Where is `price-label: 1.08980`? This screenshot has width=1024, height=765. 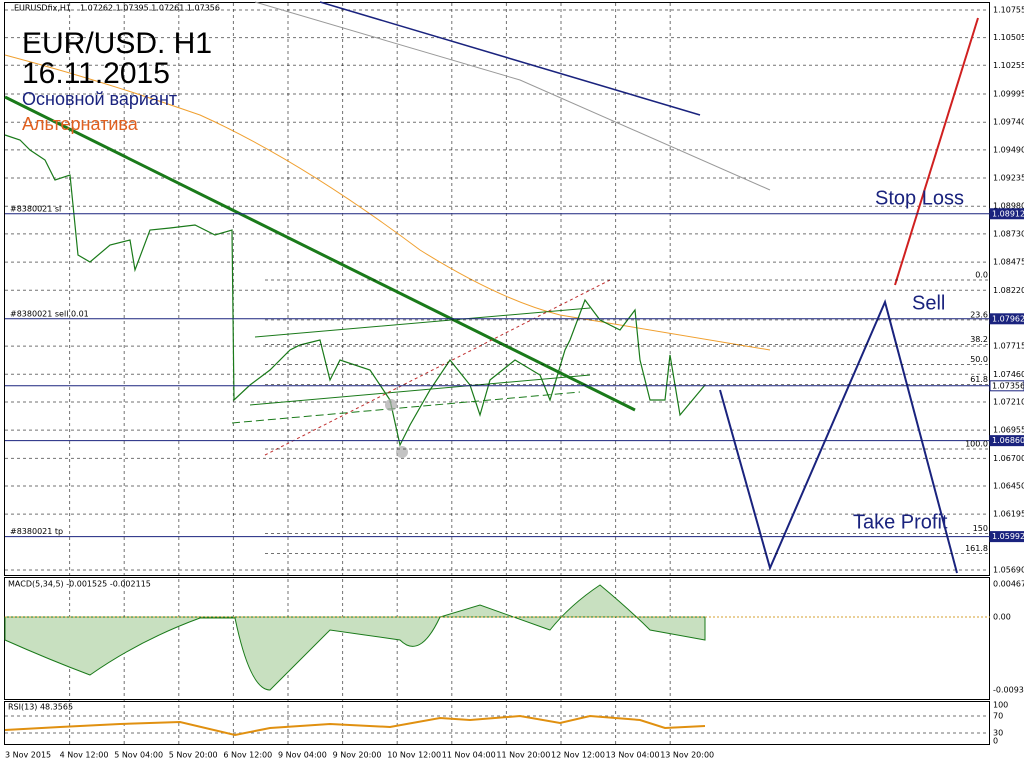
price-label: 1.08980 is located at coordinates (1008, 206).